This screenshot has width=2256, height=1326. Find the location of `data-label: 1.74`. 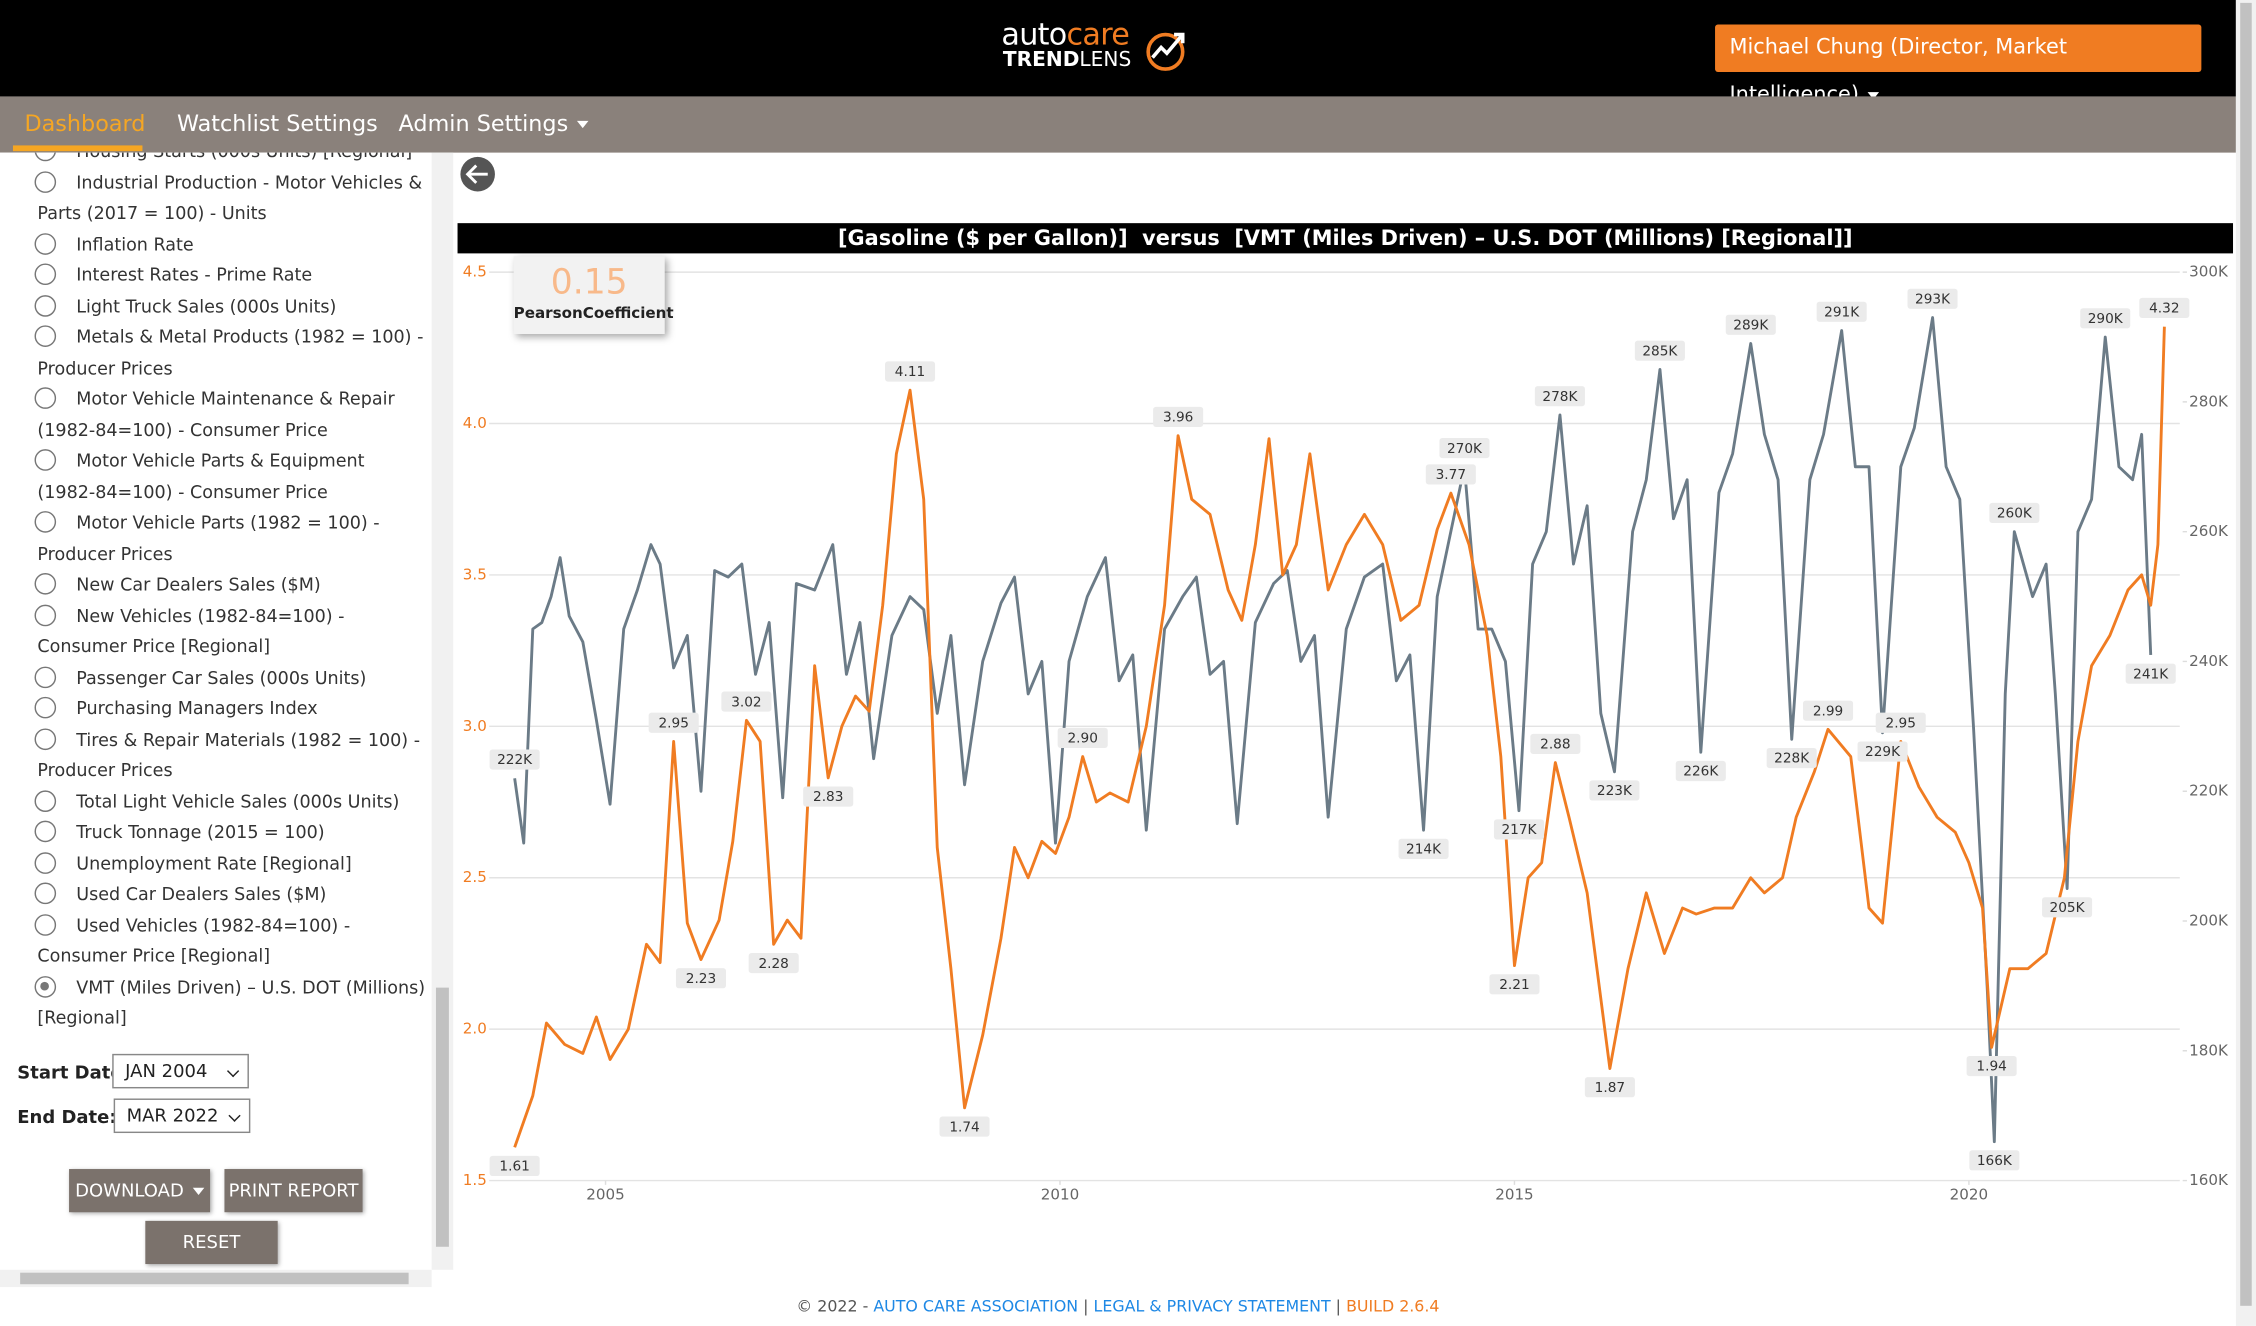

data-label: 1.74 is located at coordinates (964, 1127).